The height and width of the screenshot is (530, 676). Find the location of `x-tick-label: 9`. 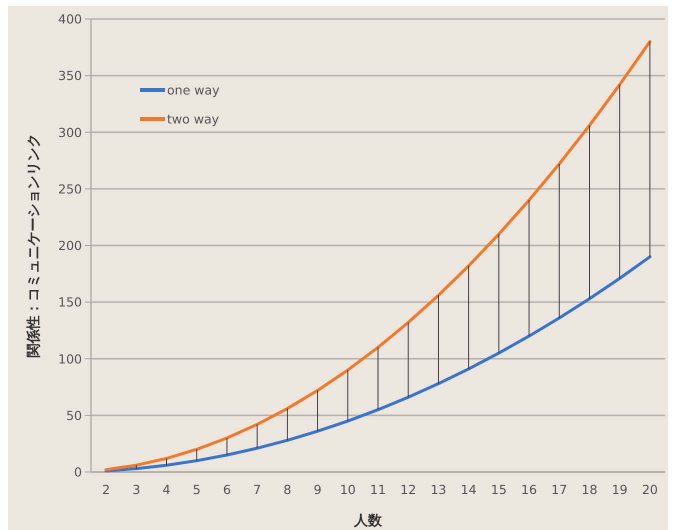

x-tick-label: 9 is located at coordinates (318, 489).